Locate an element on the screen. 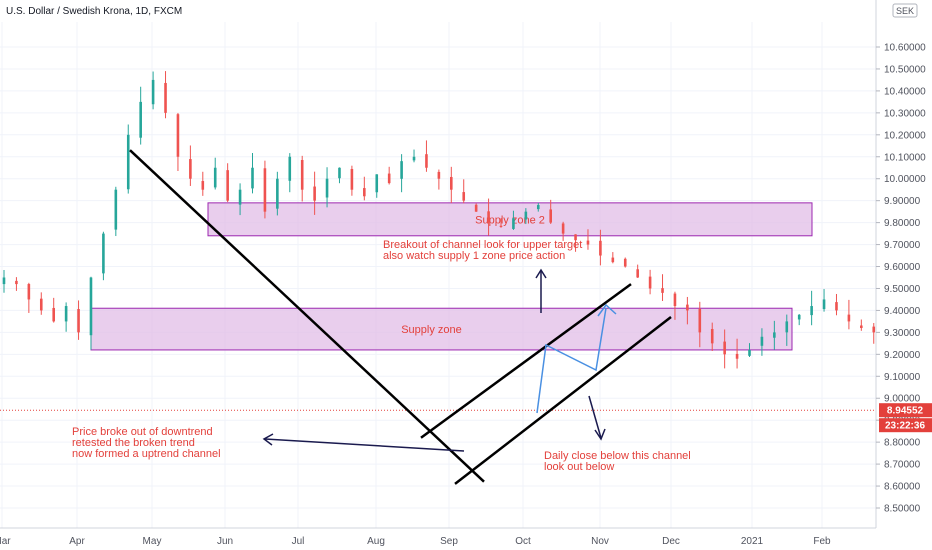 This screenshot has height=550, width=932. projection-polyline is located at coordinates (571, 360).